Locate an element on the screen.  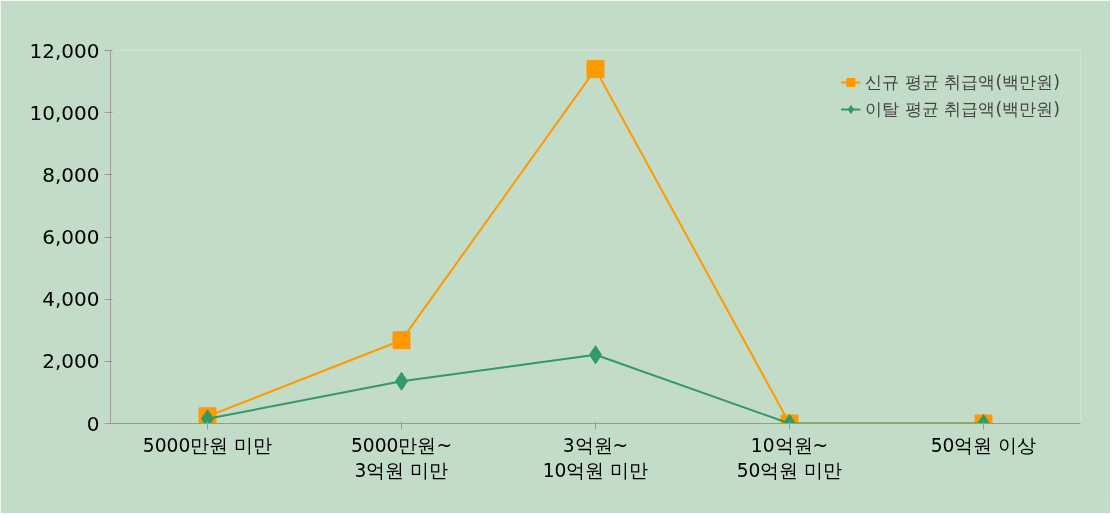
legend-label: 이탈 평균 취급액(백만원) is located at coordinates (962, 109).